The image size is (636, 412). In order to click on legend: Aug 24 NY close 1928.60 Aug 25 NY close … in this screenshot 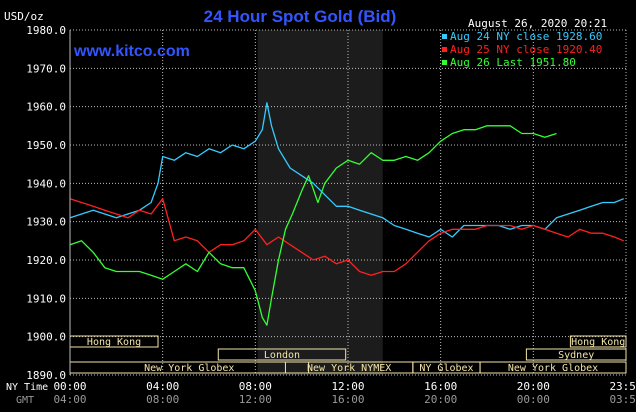, I will do `click(522, 49)`.